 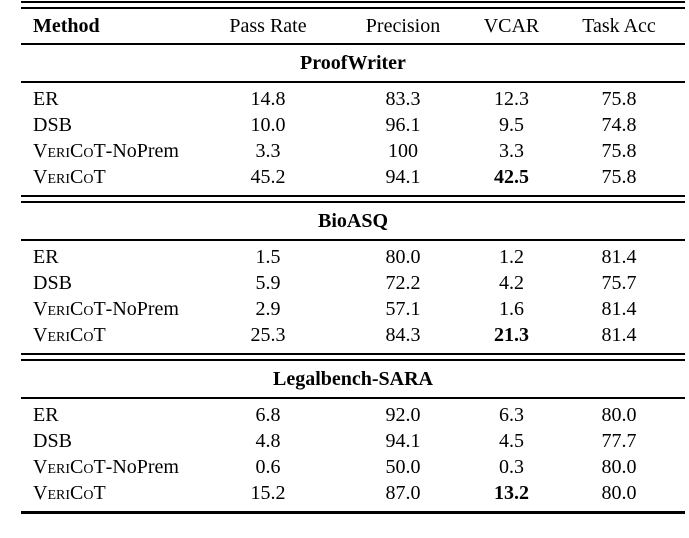 What do you see at coordinates (403, 467) in the screenshot?
I see `value-cell: 50.0` at bounding box center [403, 467].